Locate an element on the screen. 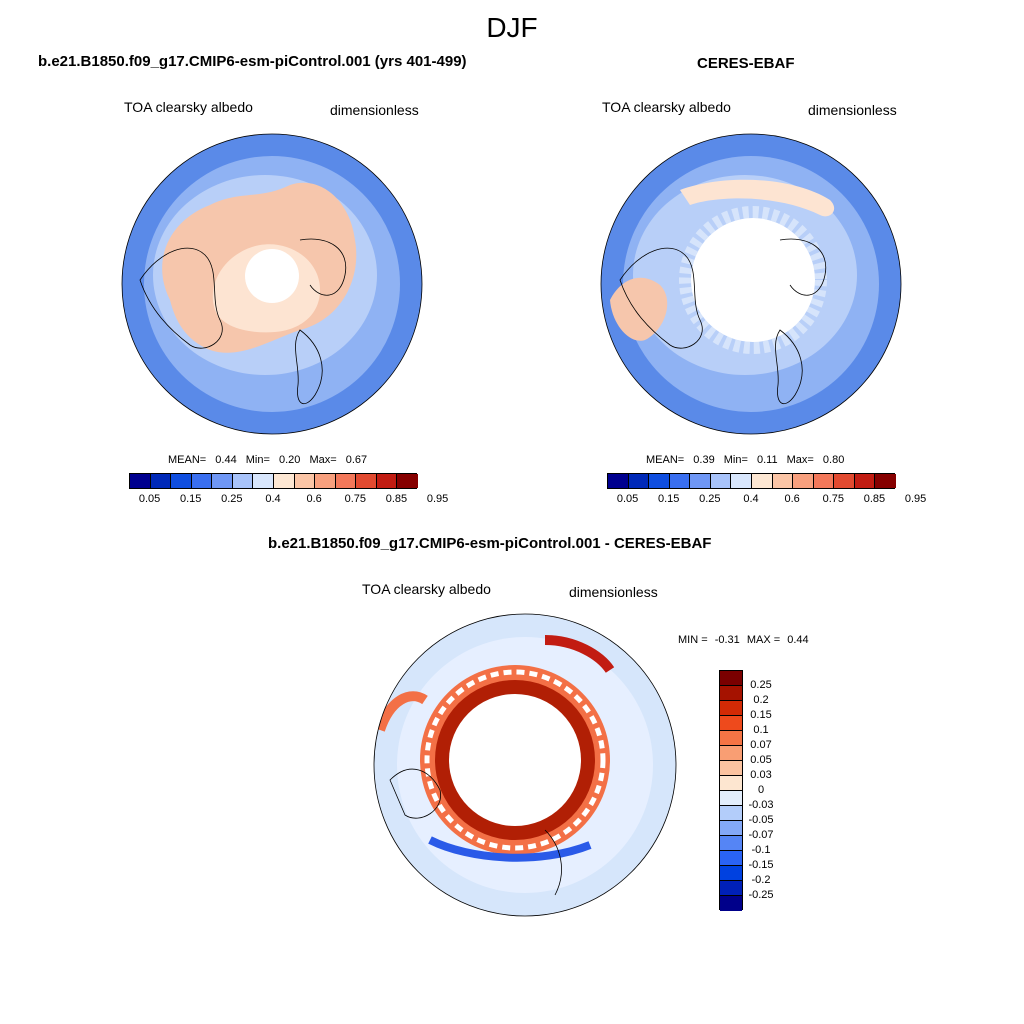 The image size is (1024, 1024). diff-colorbar-tick-label: 0 is located at coordinates (761, 790).